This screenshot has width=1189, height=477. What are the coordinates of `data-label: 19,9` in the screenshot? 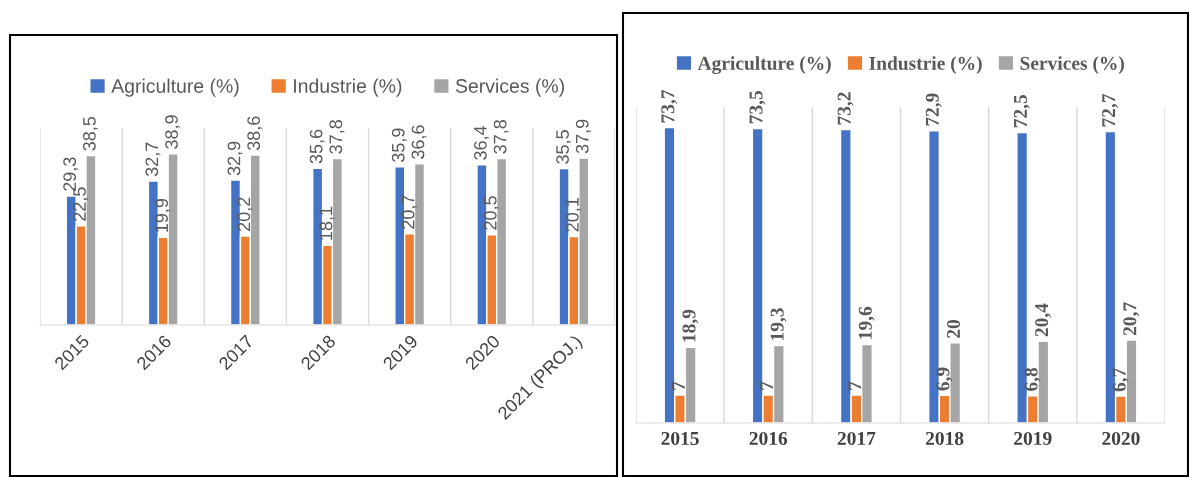 It's located at (163, 215).